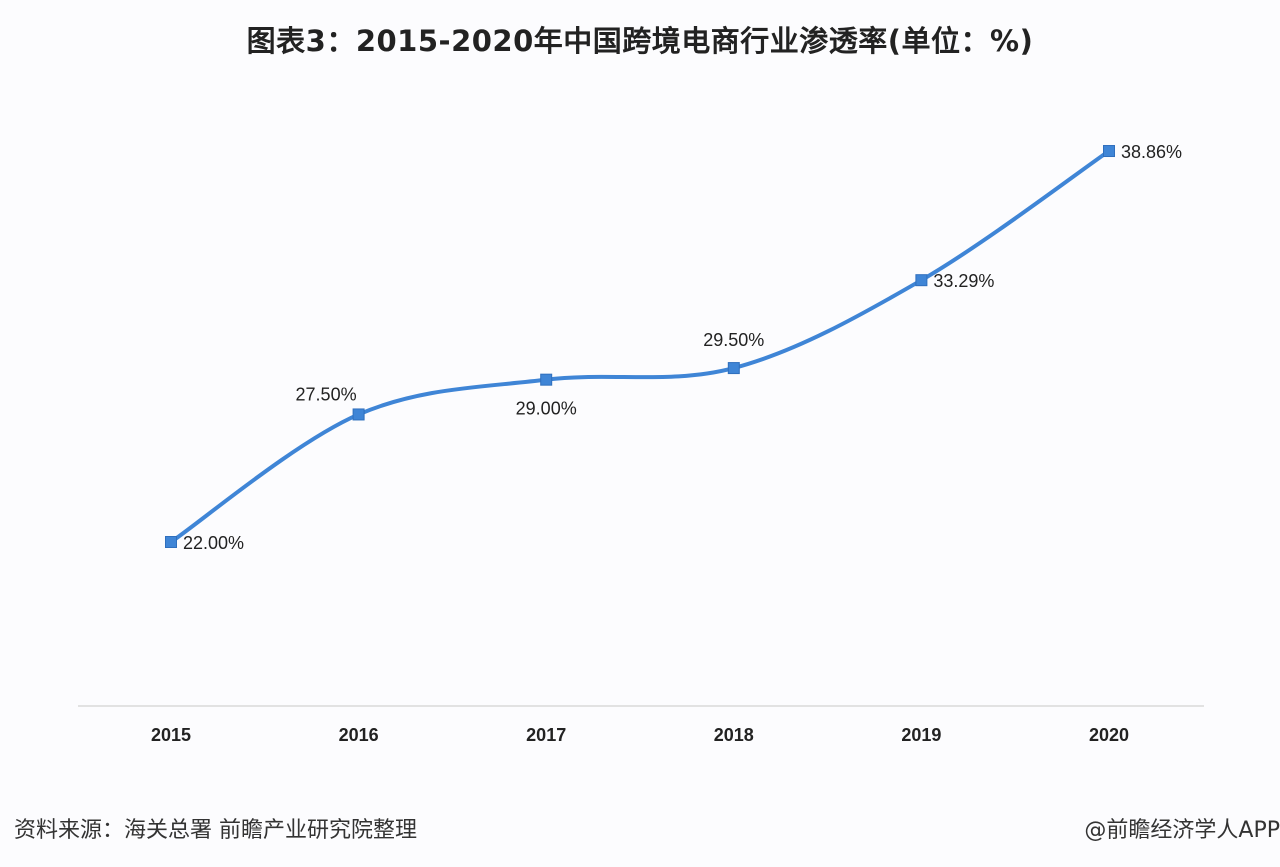  I want to click on source-note: 资料来源：海关总署 前瞻产业研究院整理, so click(215, 830).